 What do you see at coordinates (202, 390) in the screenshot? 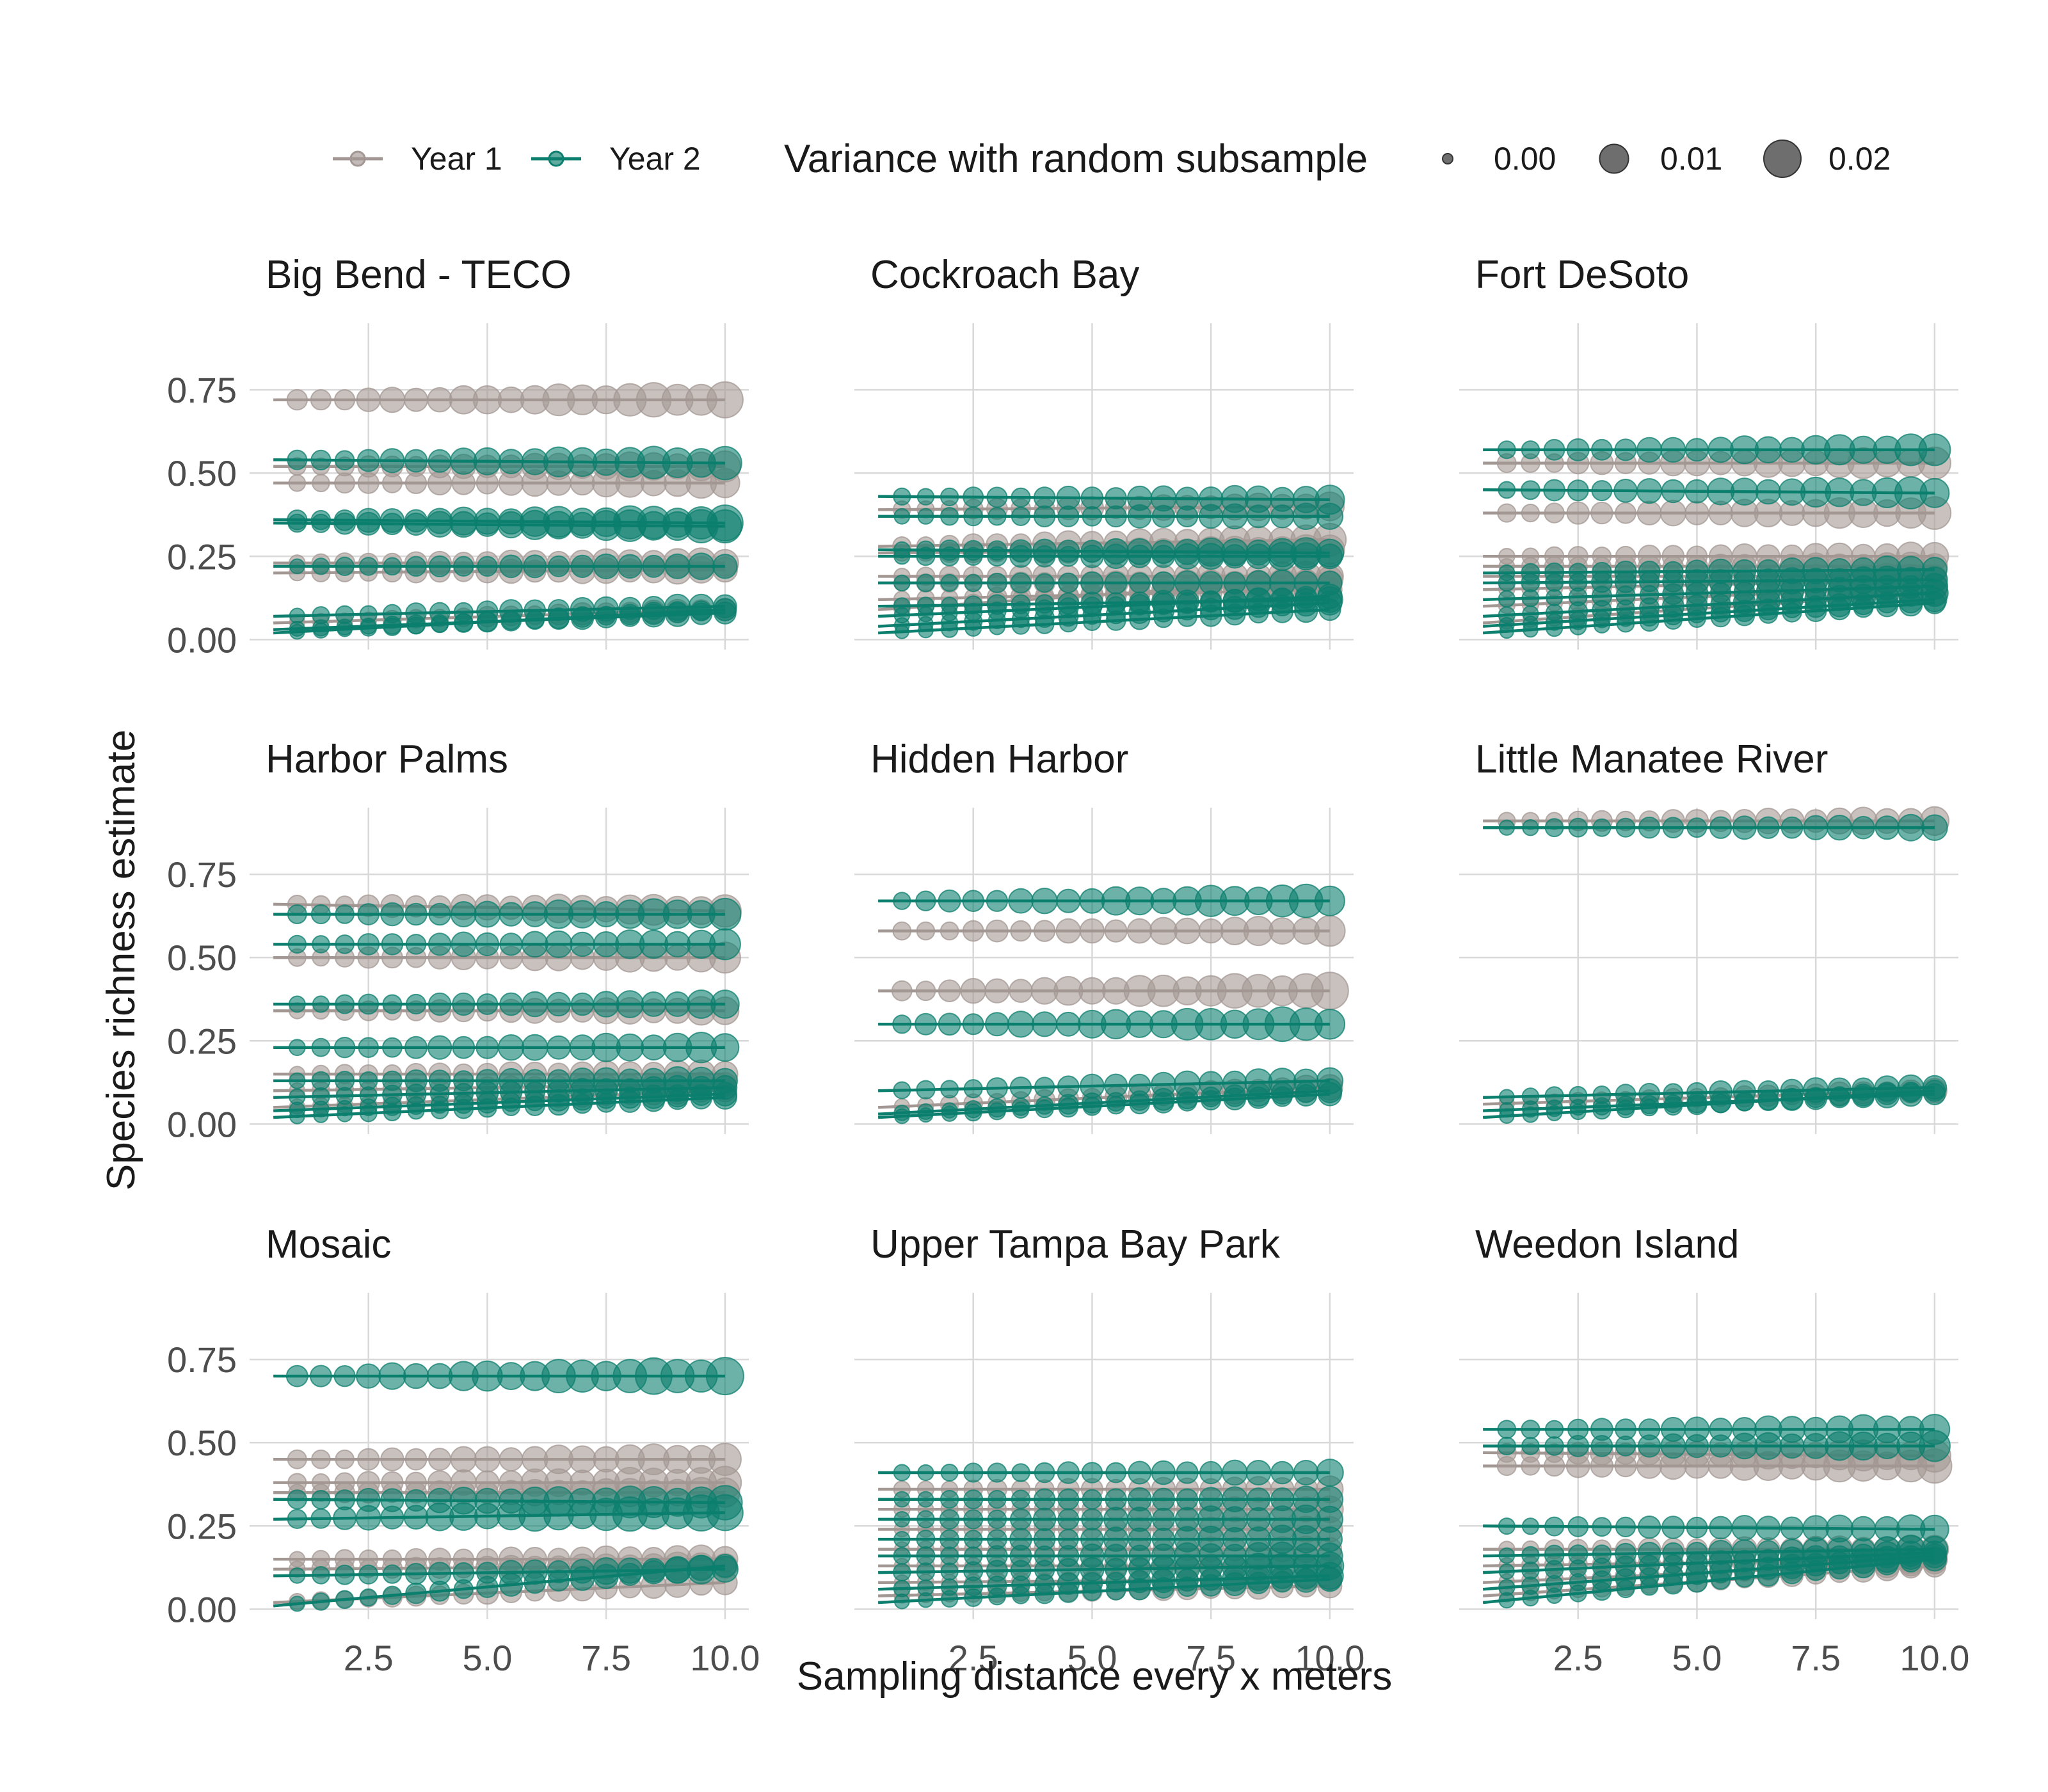
I see `y-tick-label: 0.75` at bounding box center [202, 390].